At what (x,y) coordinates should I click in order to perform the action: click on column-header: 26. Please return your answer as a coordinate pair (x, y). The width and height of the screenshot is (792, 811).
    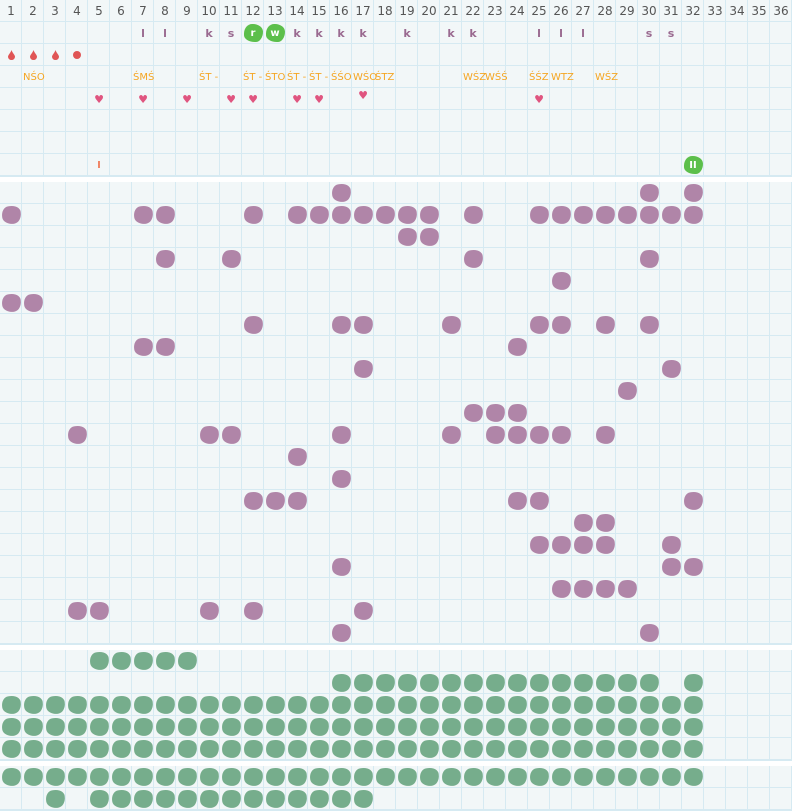
    Looking at the image, I should click on (561, 11).